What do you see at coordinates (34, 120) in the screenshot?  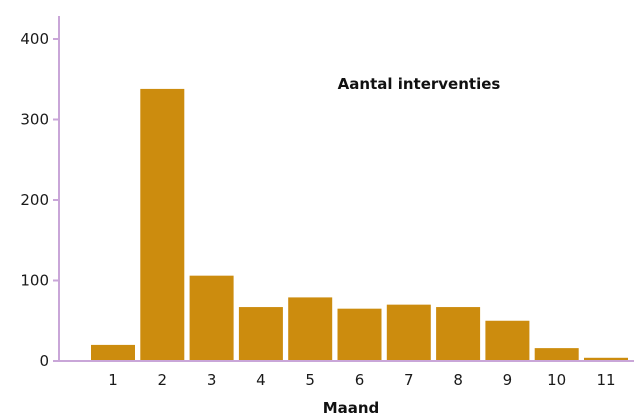 I see `y-tick-label: 300` at bounding box center [34, 120].